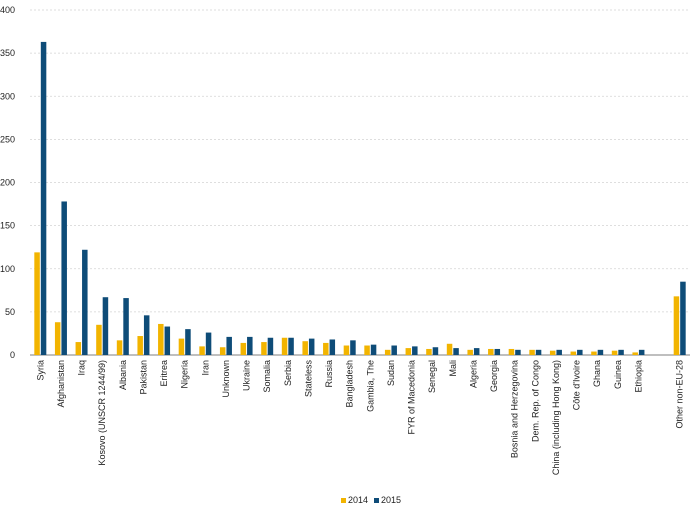 The image size is (694, 519). What do you see at coordinates (494, 376) in the screenshot?
I see `x-tick-label: Georgia` at bounding box center [494, 376].